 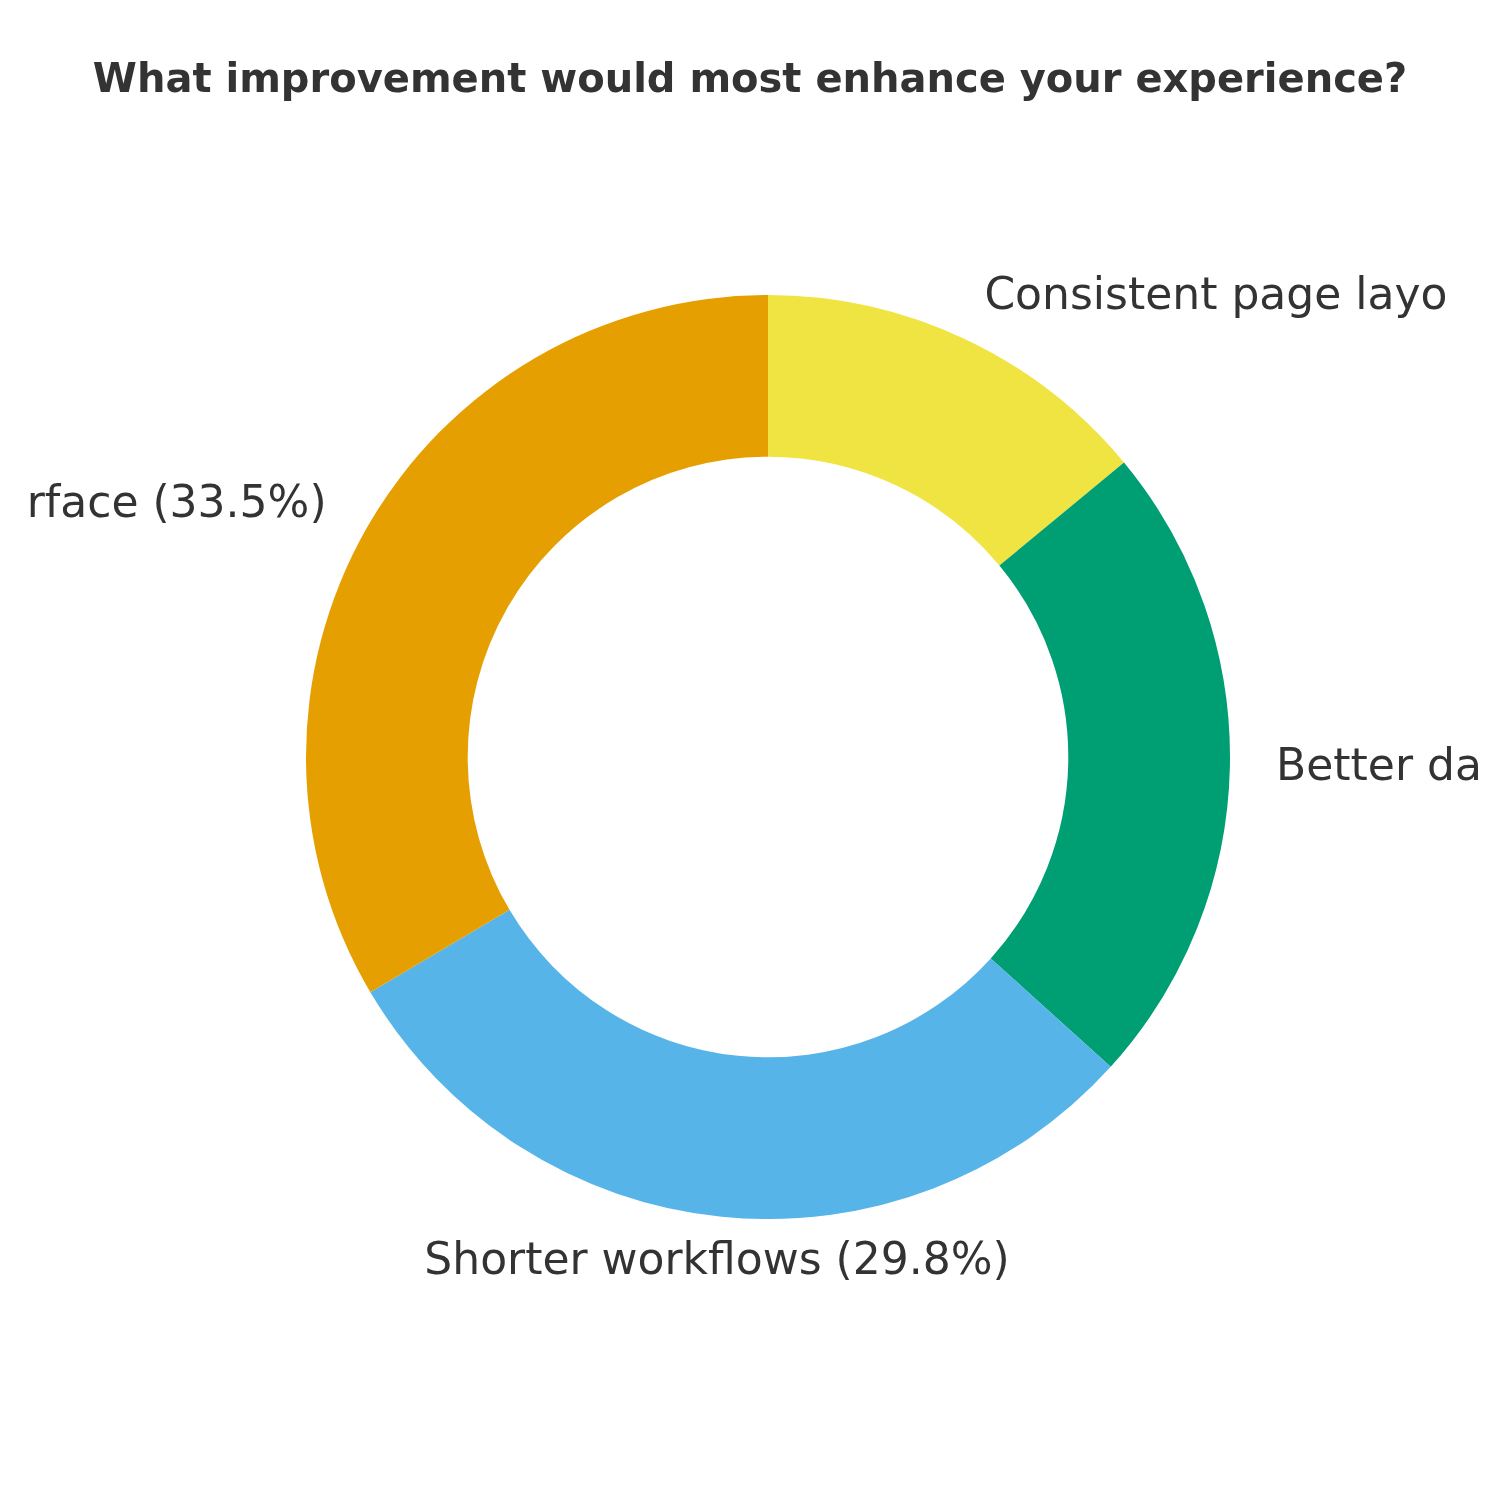 What do you see at coordinates (1379, 764) in the screenshot?
I see `slice-label: Better da` at bounding box center [1379, 764].